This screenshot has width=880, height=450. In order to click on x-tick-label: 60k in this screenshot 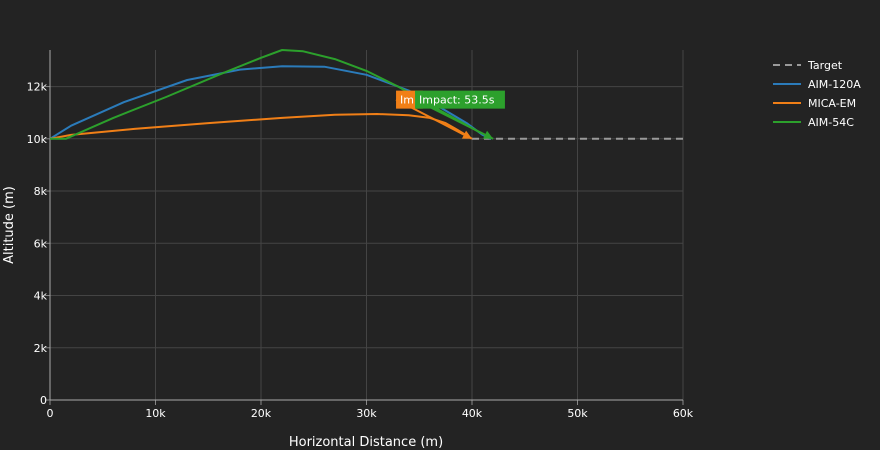, I will do `click(683, 413)`.